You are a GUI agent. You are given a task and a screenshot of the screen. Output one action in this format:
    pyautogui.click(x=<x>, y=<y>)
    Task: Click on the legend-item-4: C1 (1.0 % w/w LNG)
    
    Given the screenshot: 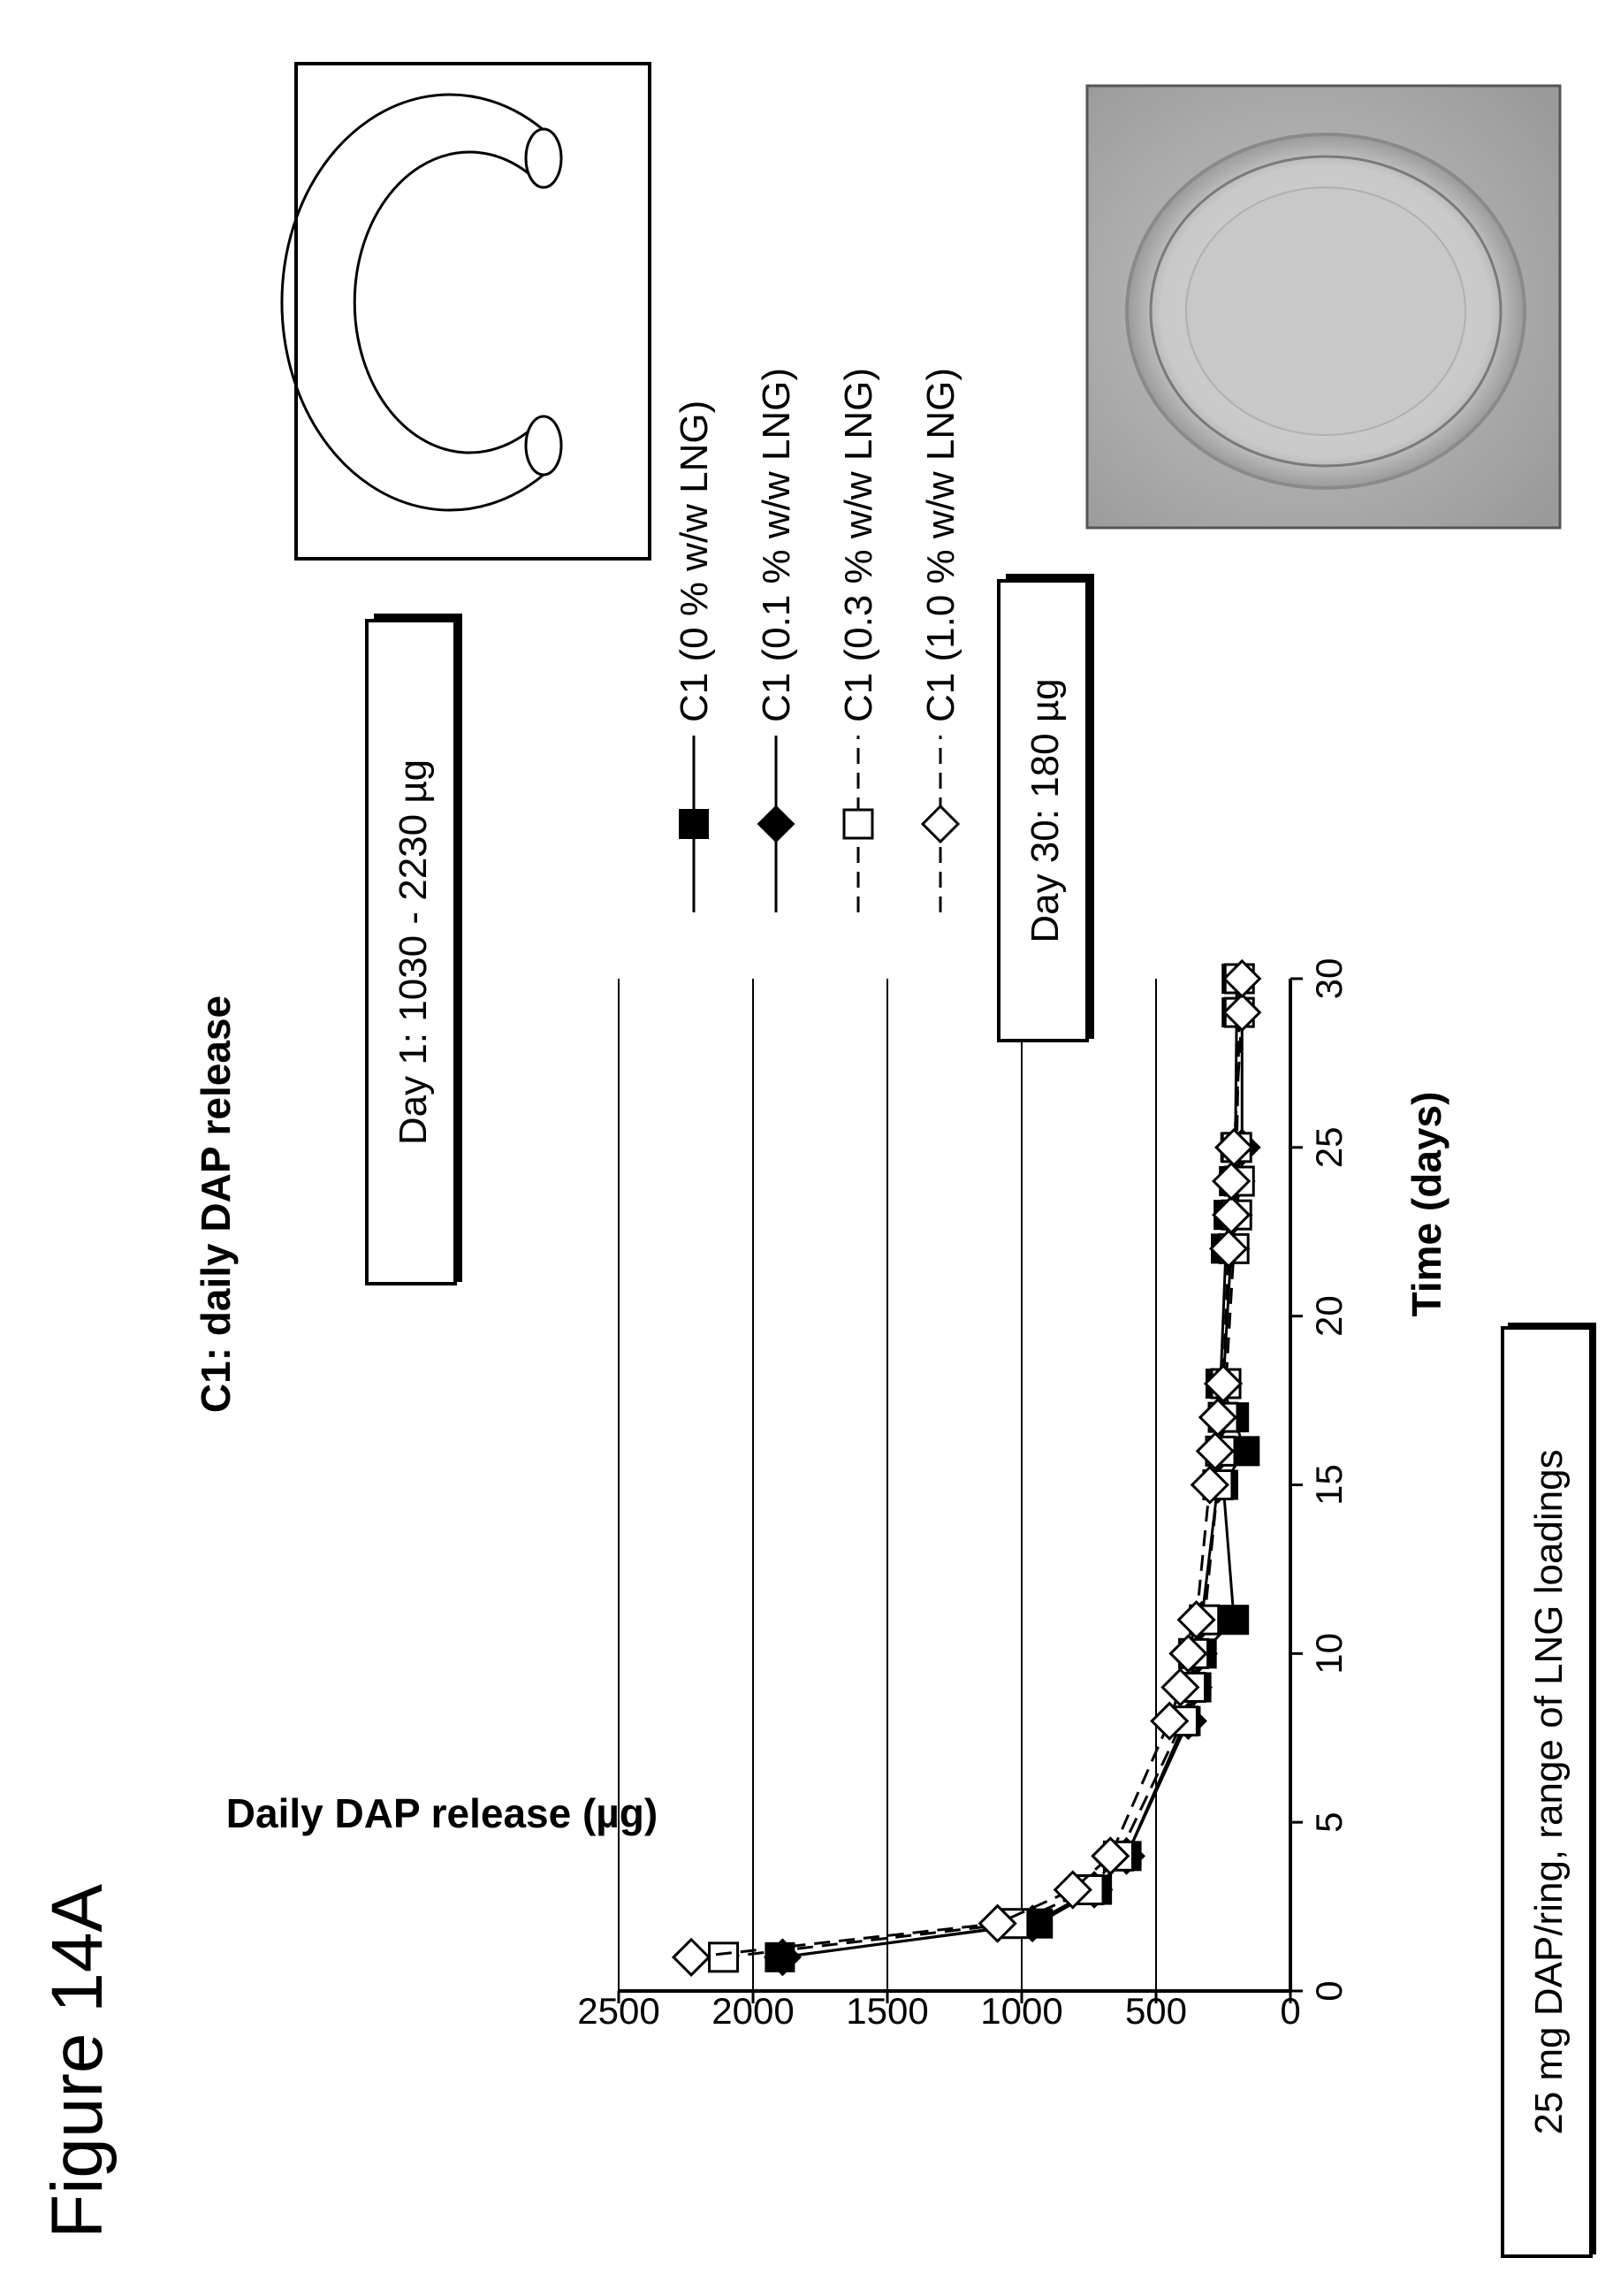 What is the action you would take?
    pyautogui.click(x=940, y=640)
    